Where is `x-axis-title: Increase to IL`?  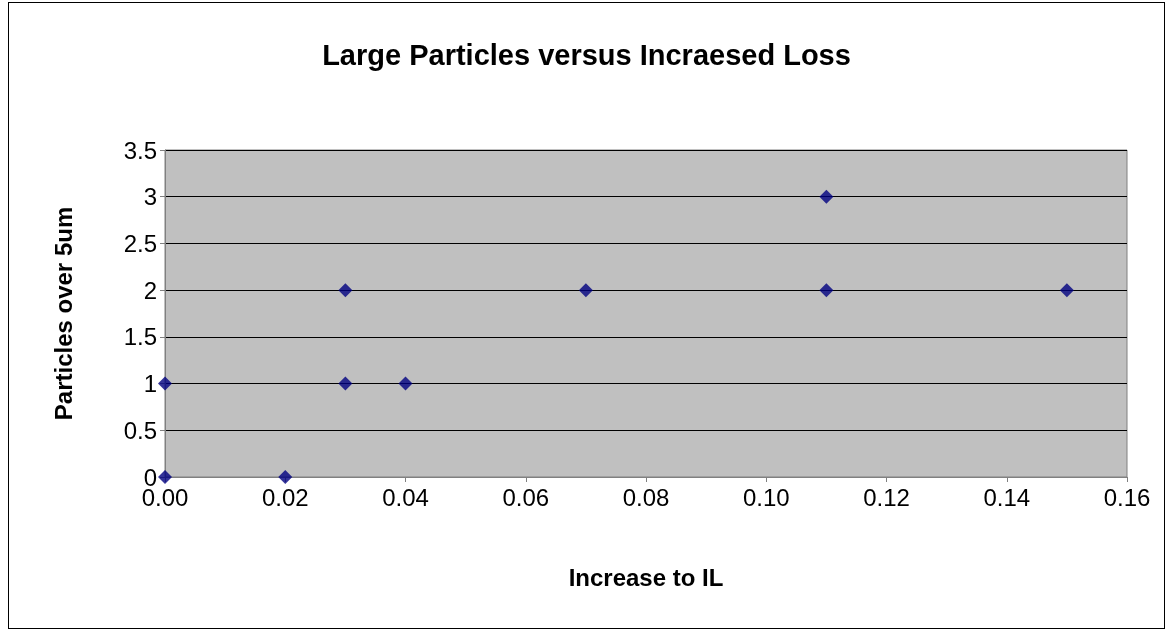 x-axis-title: Increase to IL is located at coordinates (646, 577).